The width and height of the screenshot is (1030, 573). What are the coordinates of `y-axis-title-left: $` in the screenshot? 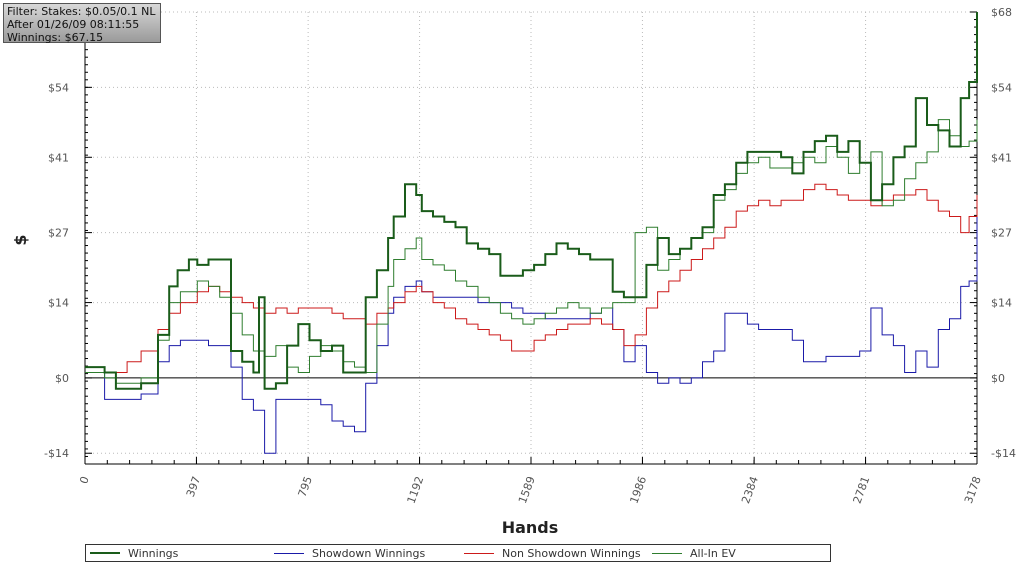 It's located at (20, 239).